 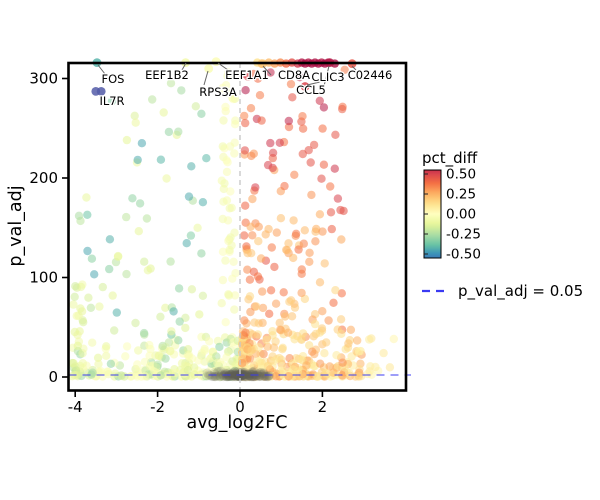 What do you see at coordinates (461, 175) in the screenshot?
I see `colorbar-tick-label: 0.50` at bounding box center [461, 175].